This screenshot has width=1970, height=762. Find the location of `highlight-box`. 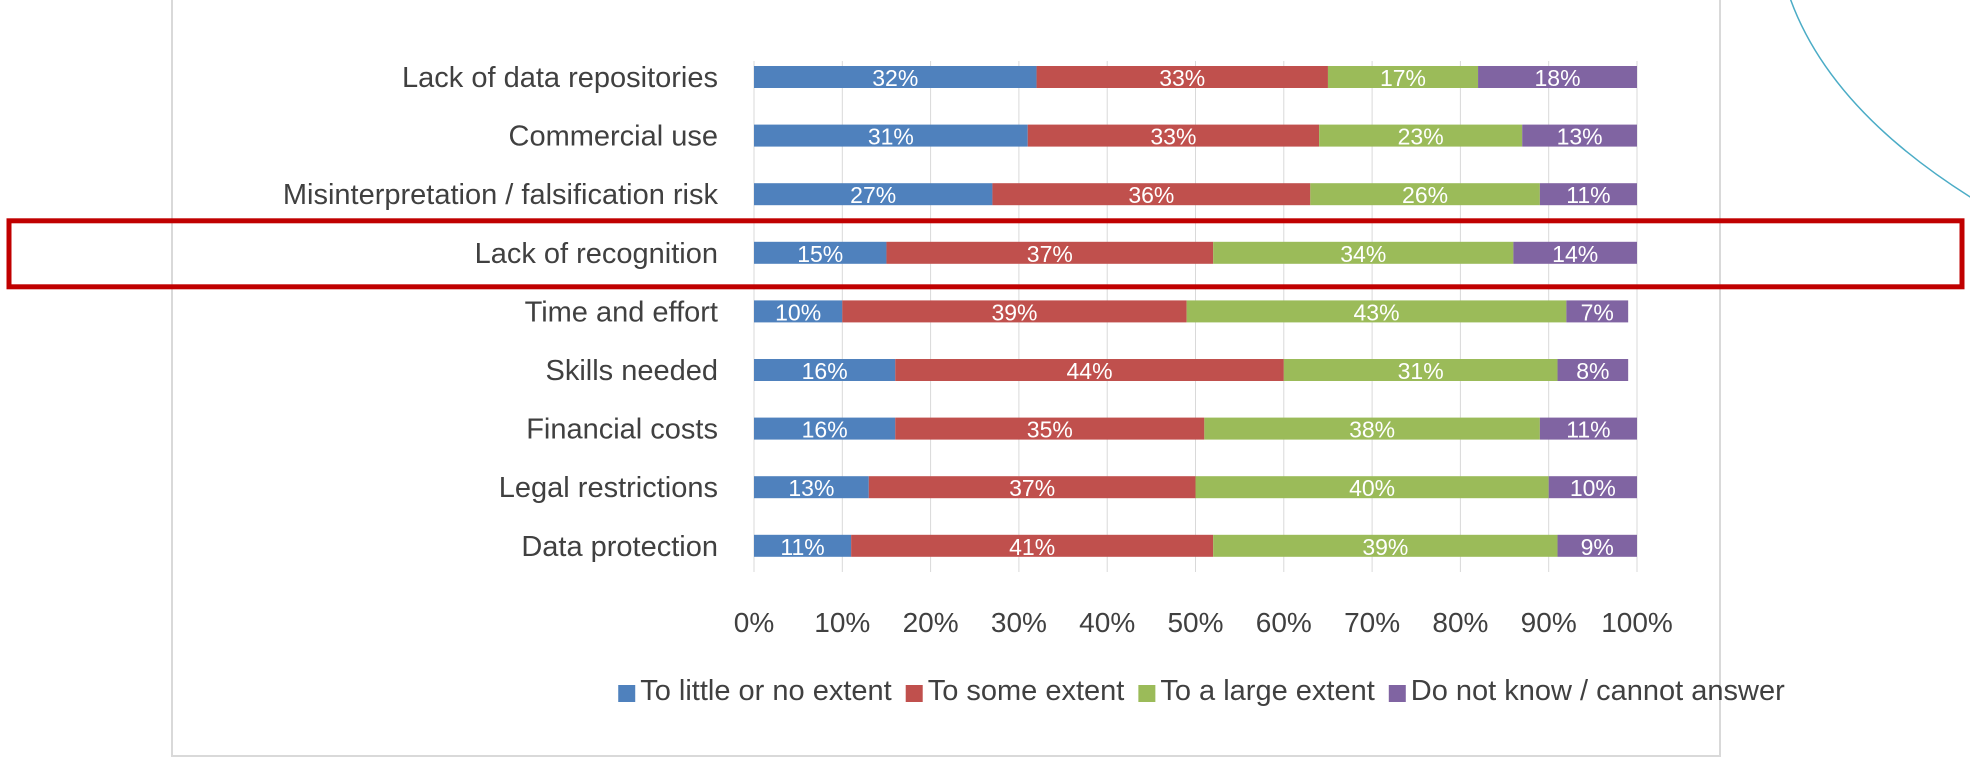

highlight-box is located at coordinates (985, 254).